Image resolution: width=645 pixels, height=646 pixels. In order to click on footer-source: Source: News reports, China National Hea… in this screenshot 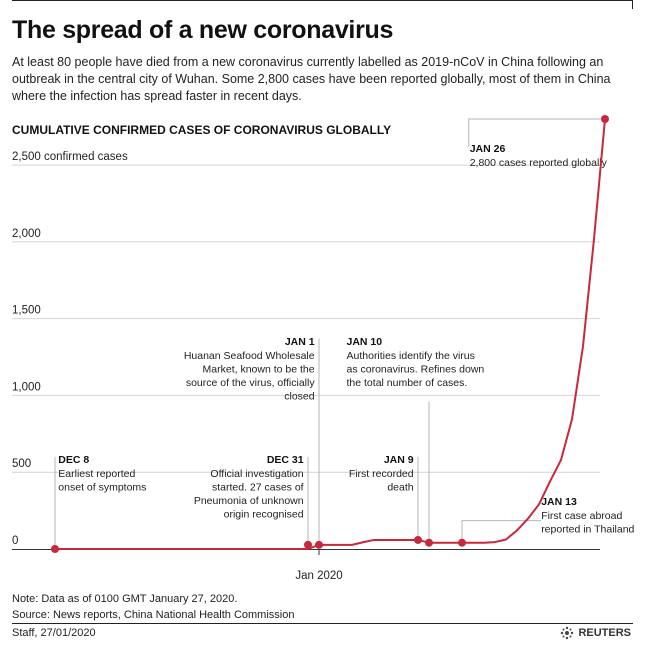, I will do `click(153, 615)`.